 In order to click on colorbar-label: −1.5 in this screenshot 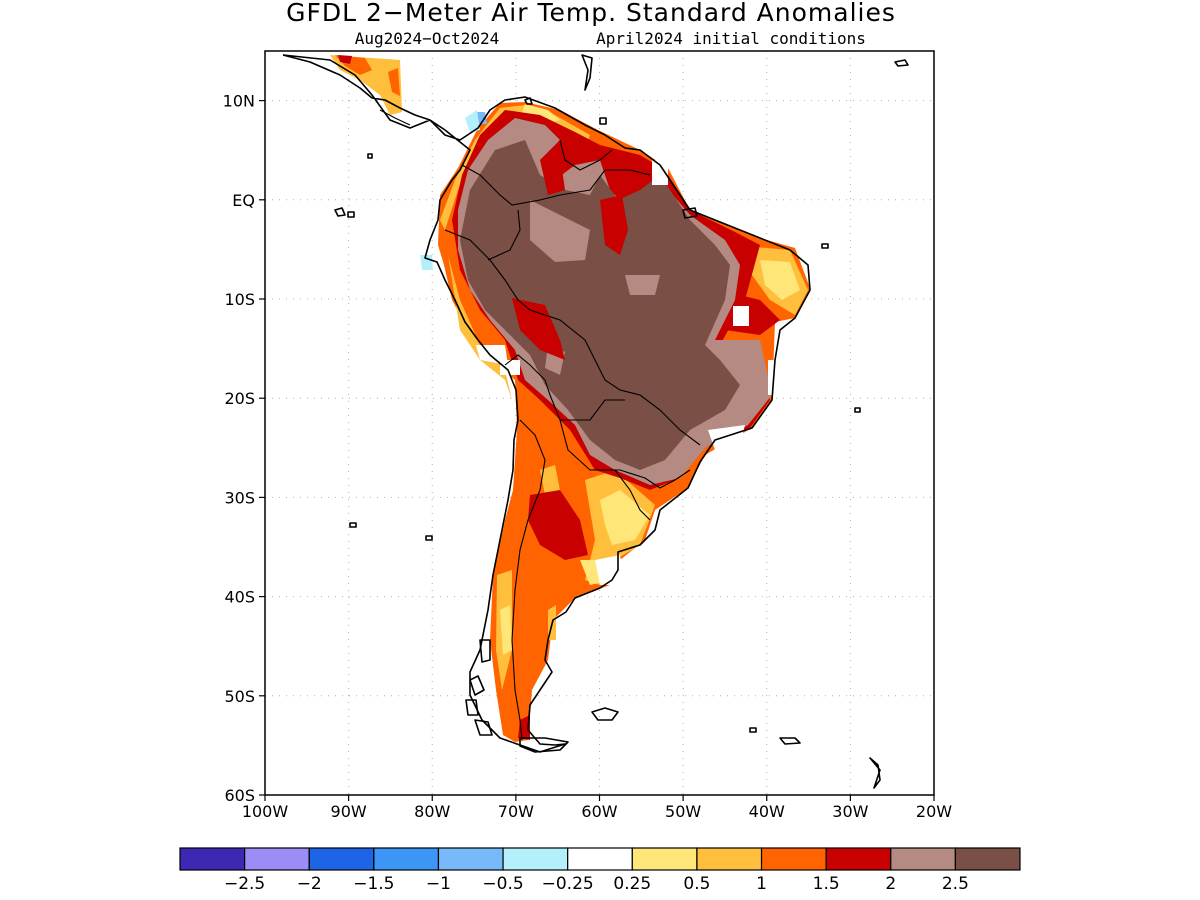, I will do `click(373, 884)`.